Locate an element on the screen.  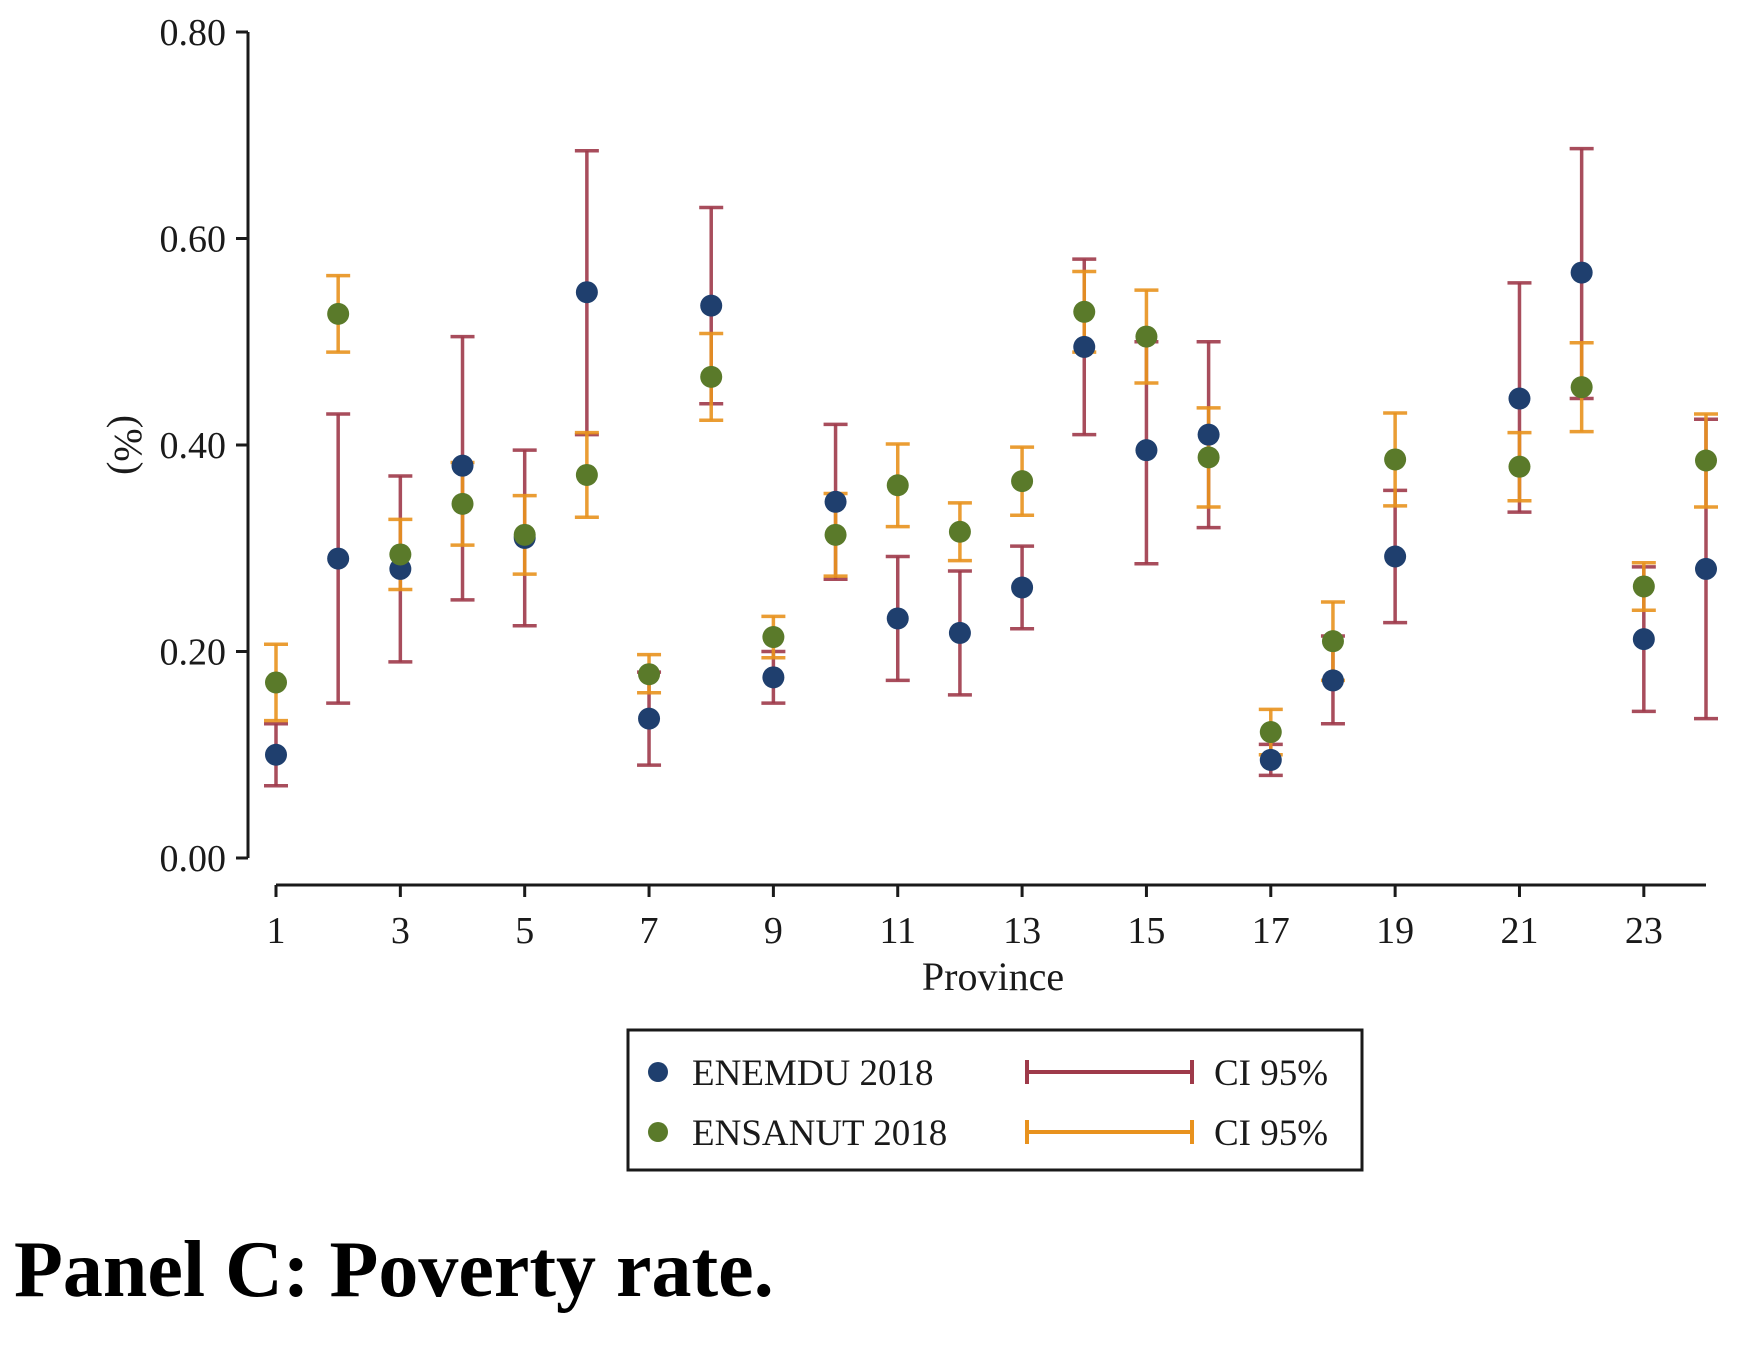
x-tick-label: 17 is located at coordinates (1271, 931).